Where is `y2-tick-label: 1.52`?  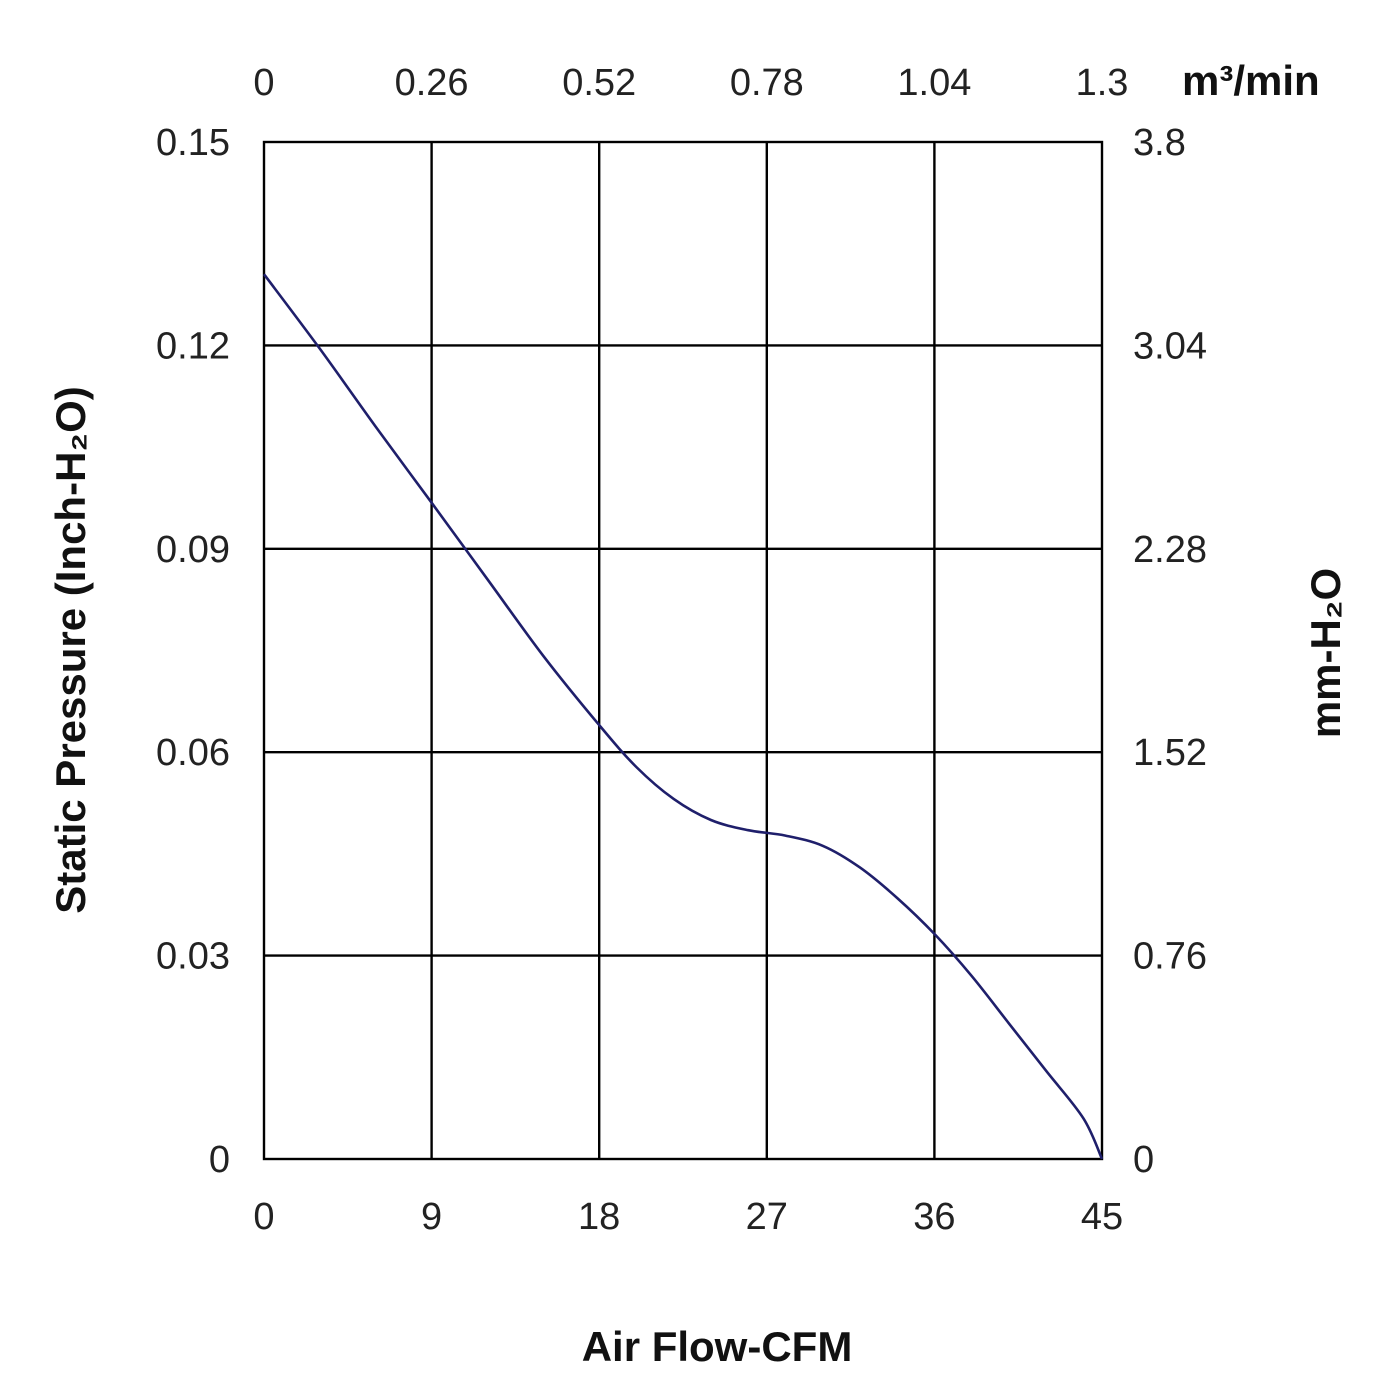
y2-tick-label: 1.52 is located at coordinates (1170, 753).